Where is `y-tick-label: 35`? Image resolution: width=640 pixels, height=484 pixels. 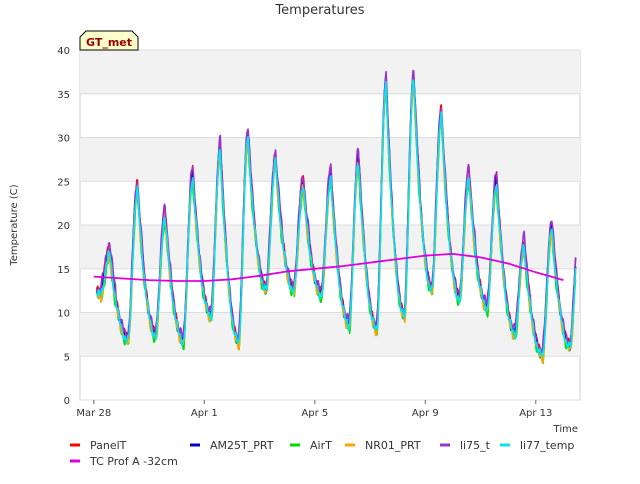 y-tick-label: 35 is located at coordinates (63, 95).